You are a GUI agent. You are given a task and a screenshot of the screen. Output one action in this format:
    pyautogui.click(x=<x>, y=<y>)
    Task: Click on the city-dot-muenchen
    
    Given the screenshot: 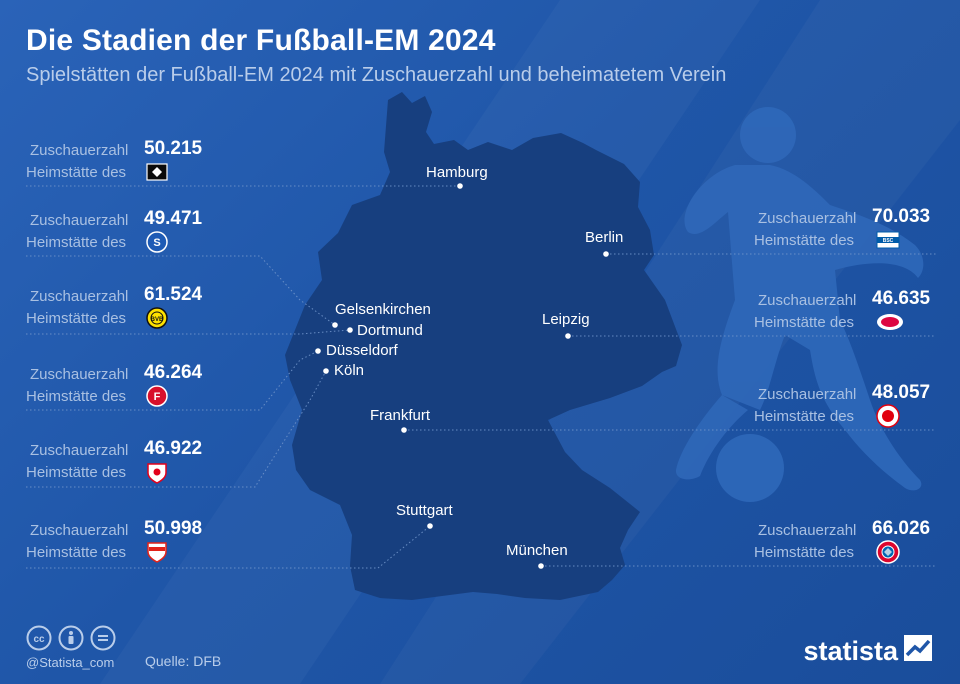 What is the action you would take?
    pyautogui.click(x=541, y=566)
    